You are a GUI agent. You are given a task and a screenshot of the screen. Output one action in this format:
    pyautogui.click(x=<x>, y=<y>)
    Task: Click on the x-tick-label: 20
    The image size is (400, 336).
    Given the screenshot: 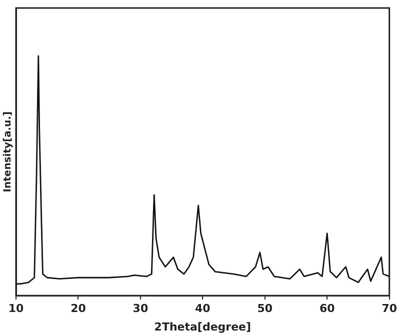 What is the action you would take?
    pyautogui.click(x=78, y=309)
    